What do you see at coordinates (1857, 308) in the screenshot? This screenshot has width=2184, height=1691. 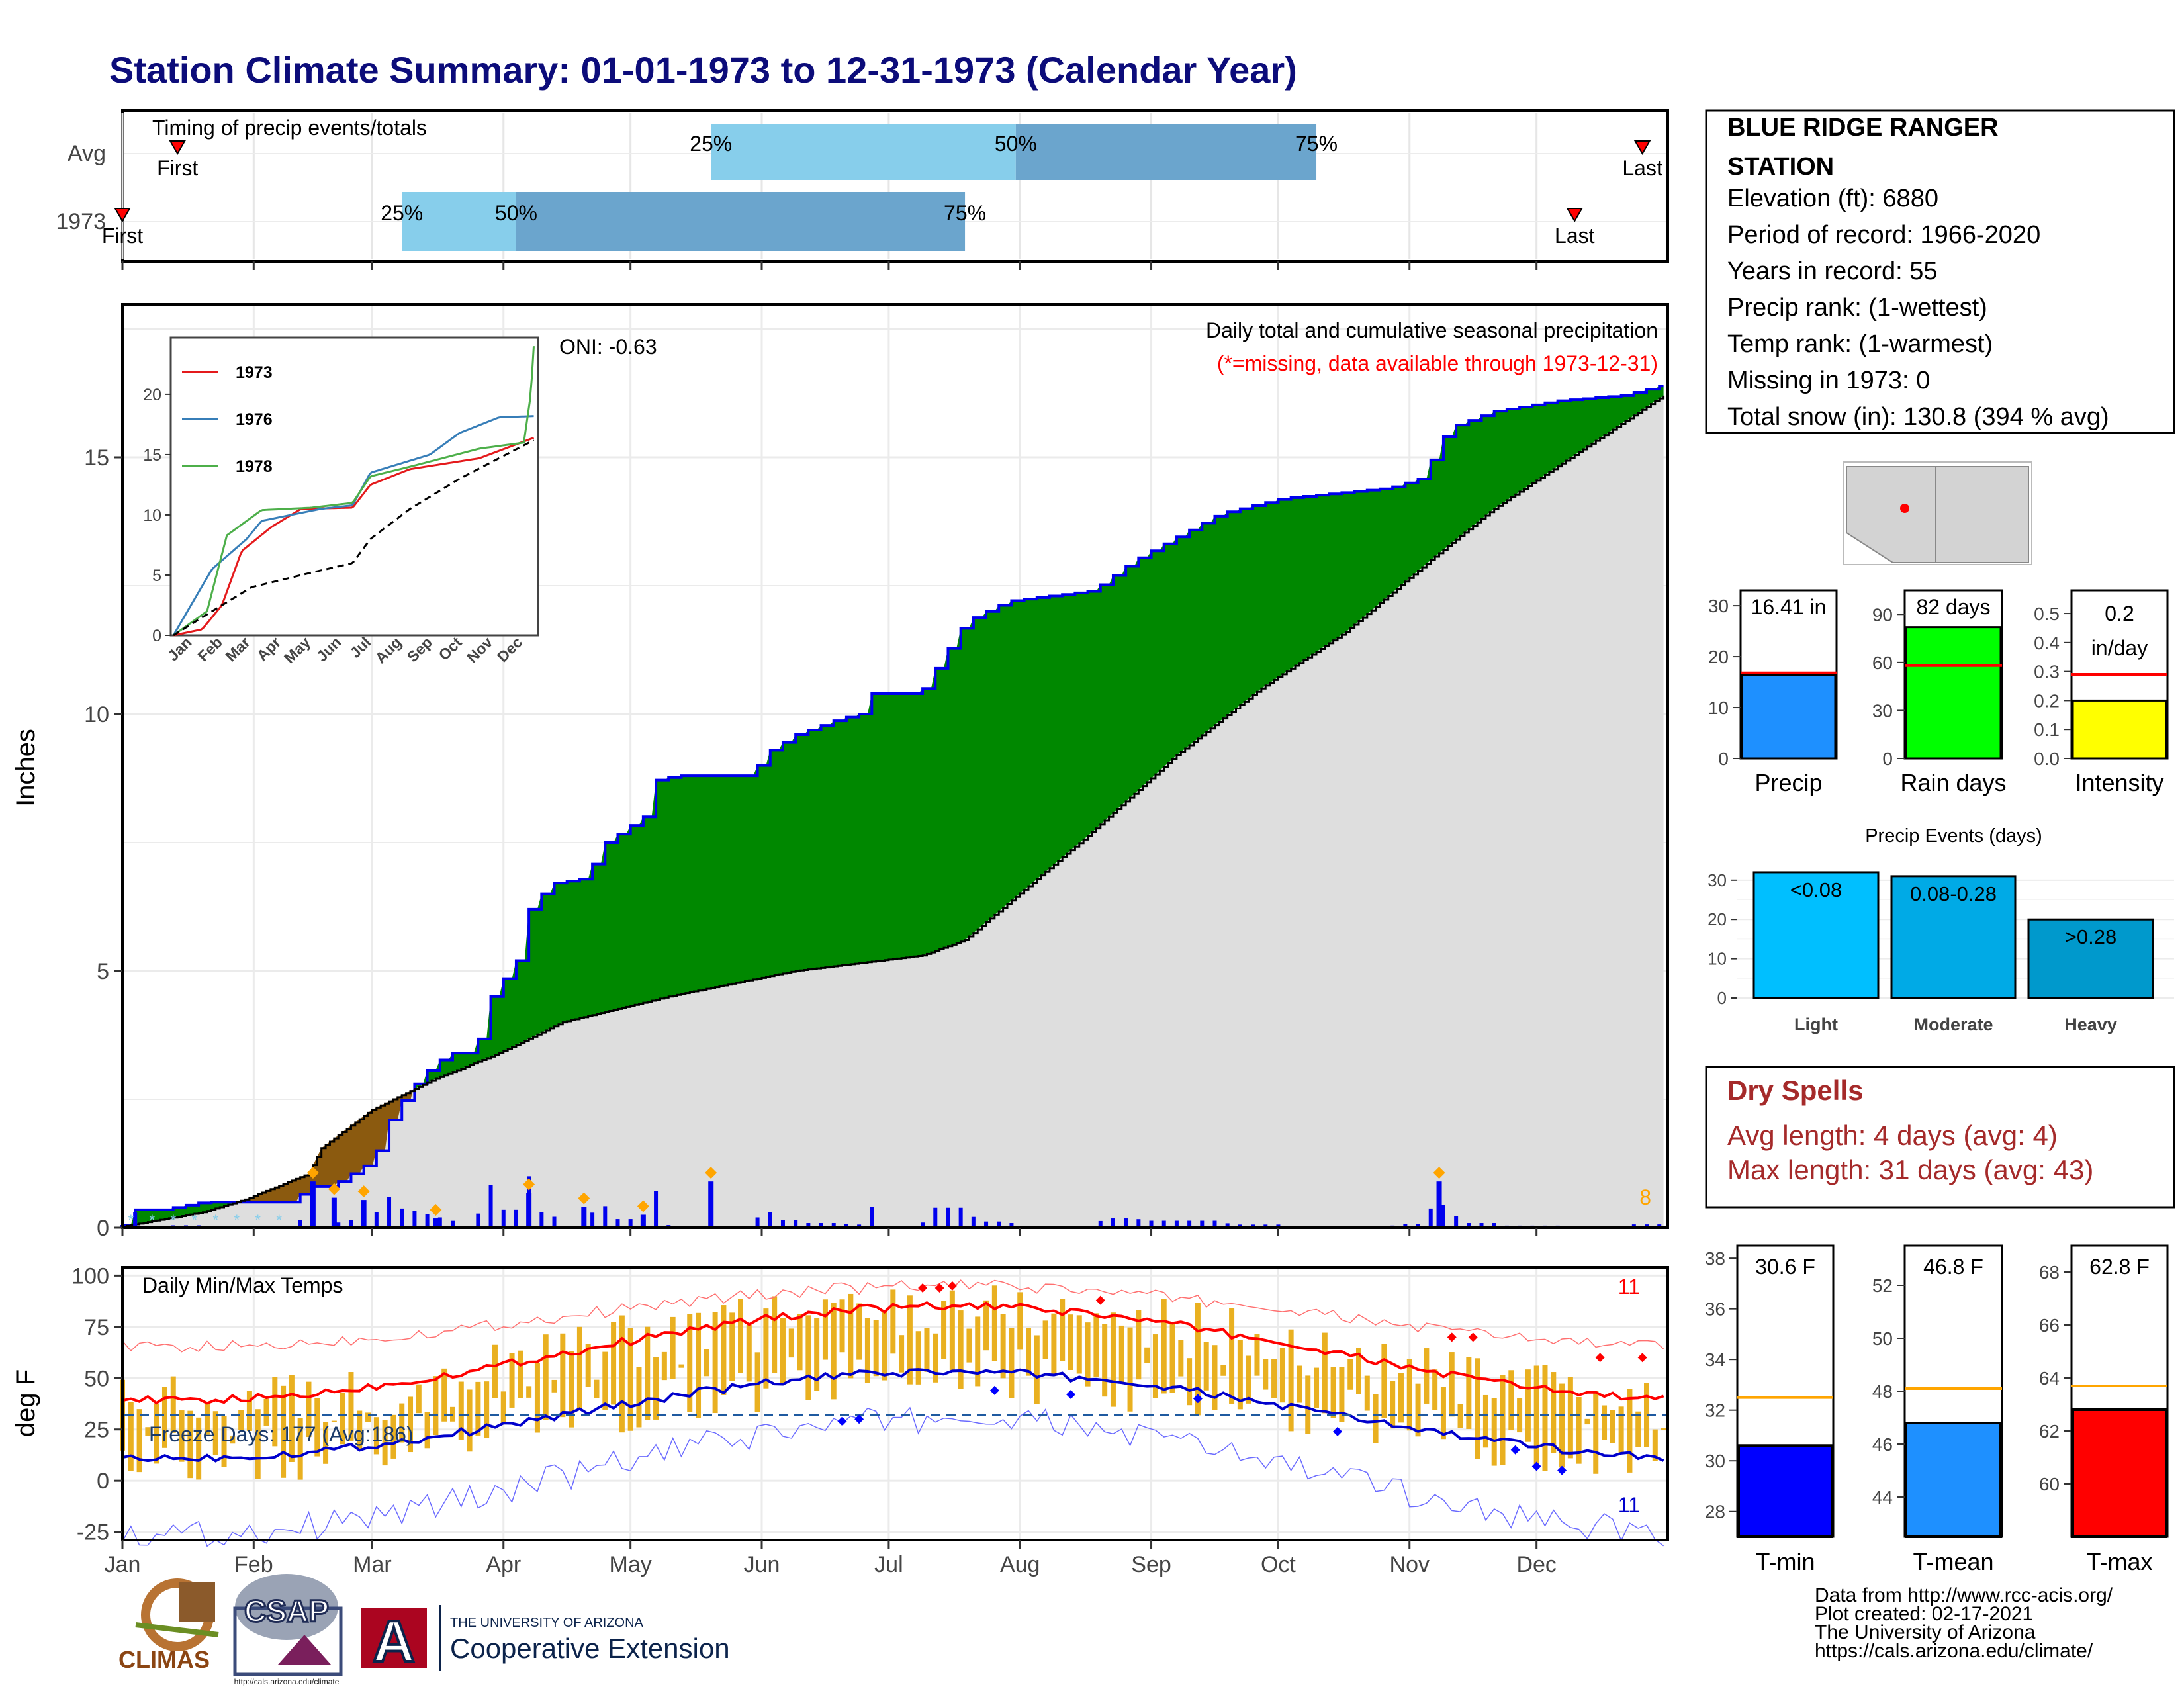 I see `station-precip-rank: Precip rank: (1-wettest)` at bounding box center [1857, 308].